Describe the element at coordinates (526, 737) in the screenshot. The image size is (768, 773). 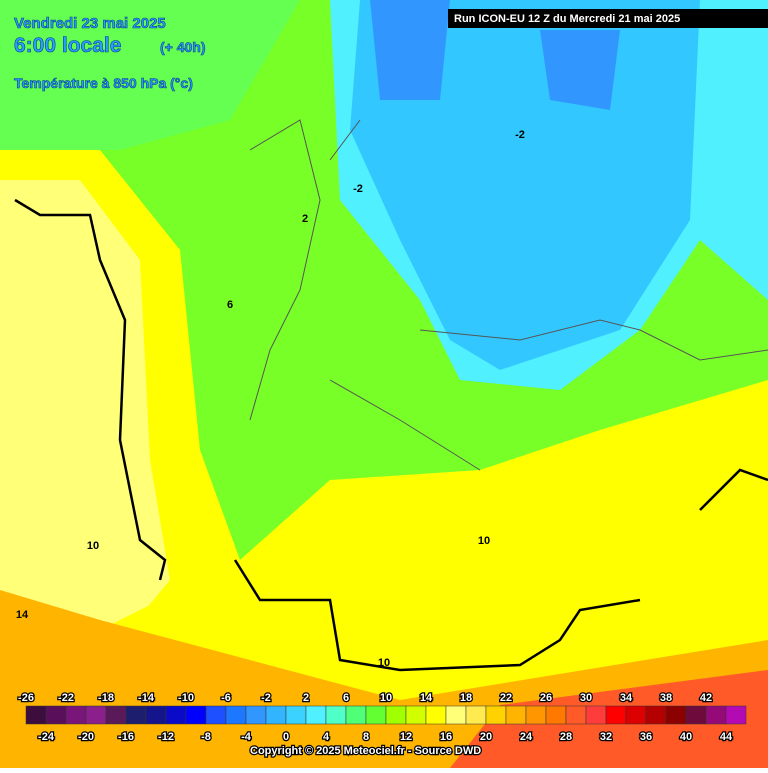
I see `scale-label: 24` at that location.